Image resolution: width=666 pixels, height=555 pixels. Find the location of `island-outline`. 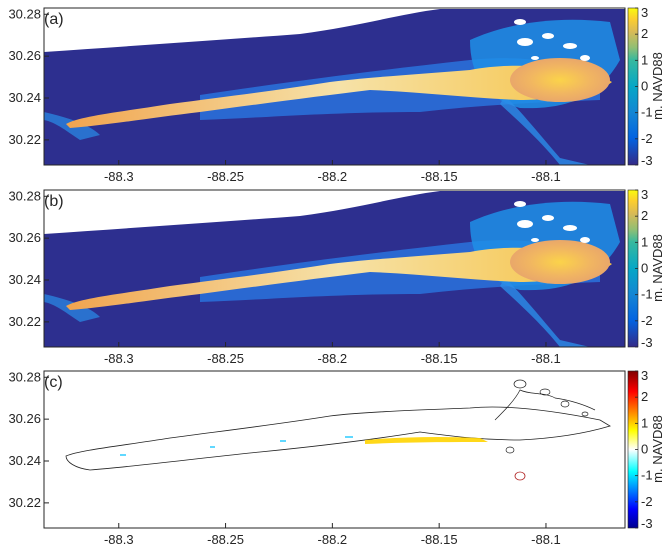

island-outline is located at coordinates (338, 438).